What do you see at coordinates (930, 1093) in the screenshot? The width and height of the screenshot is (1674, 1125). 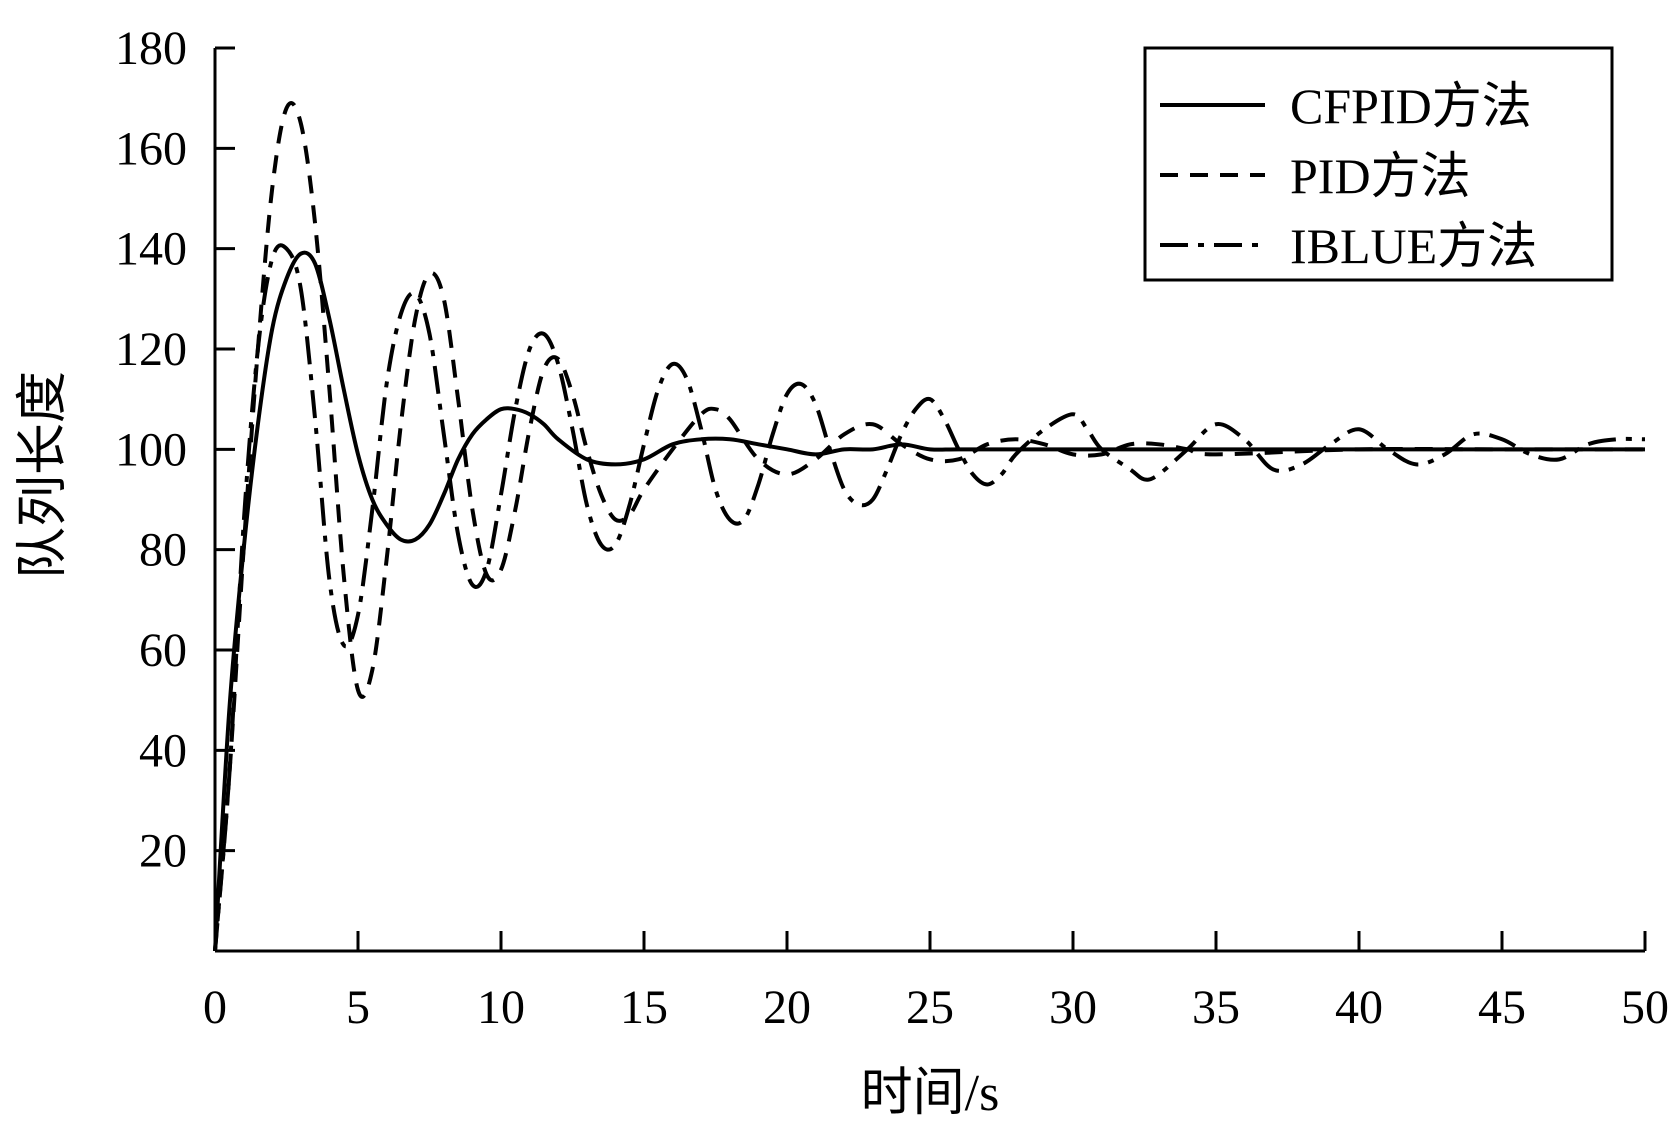 I see `x-axis-label: 时间/s` at bounding box center [930, 1093].